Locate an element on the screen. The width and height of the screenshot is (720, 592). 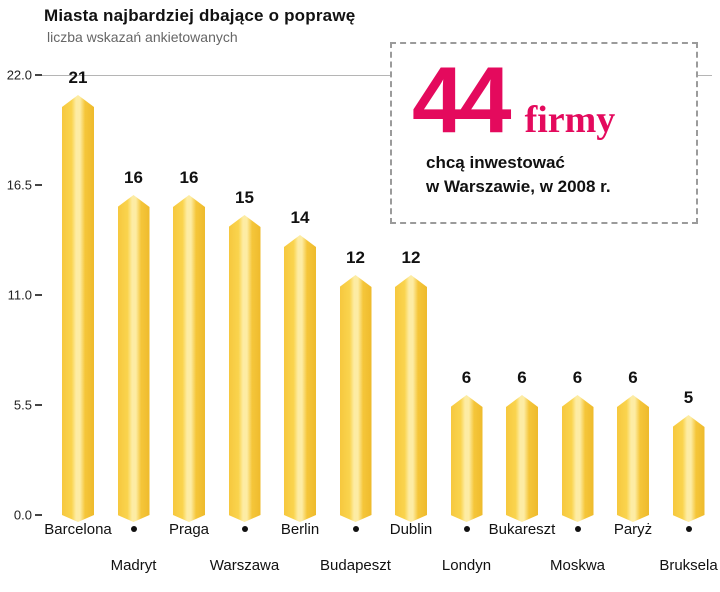
y-tick-label: 11.0 is located at coordinates (19, 295).